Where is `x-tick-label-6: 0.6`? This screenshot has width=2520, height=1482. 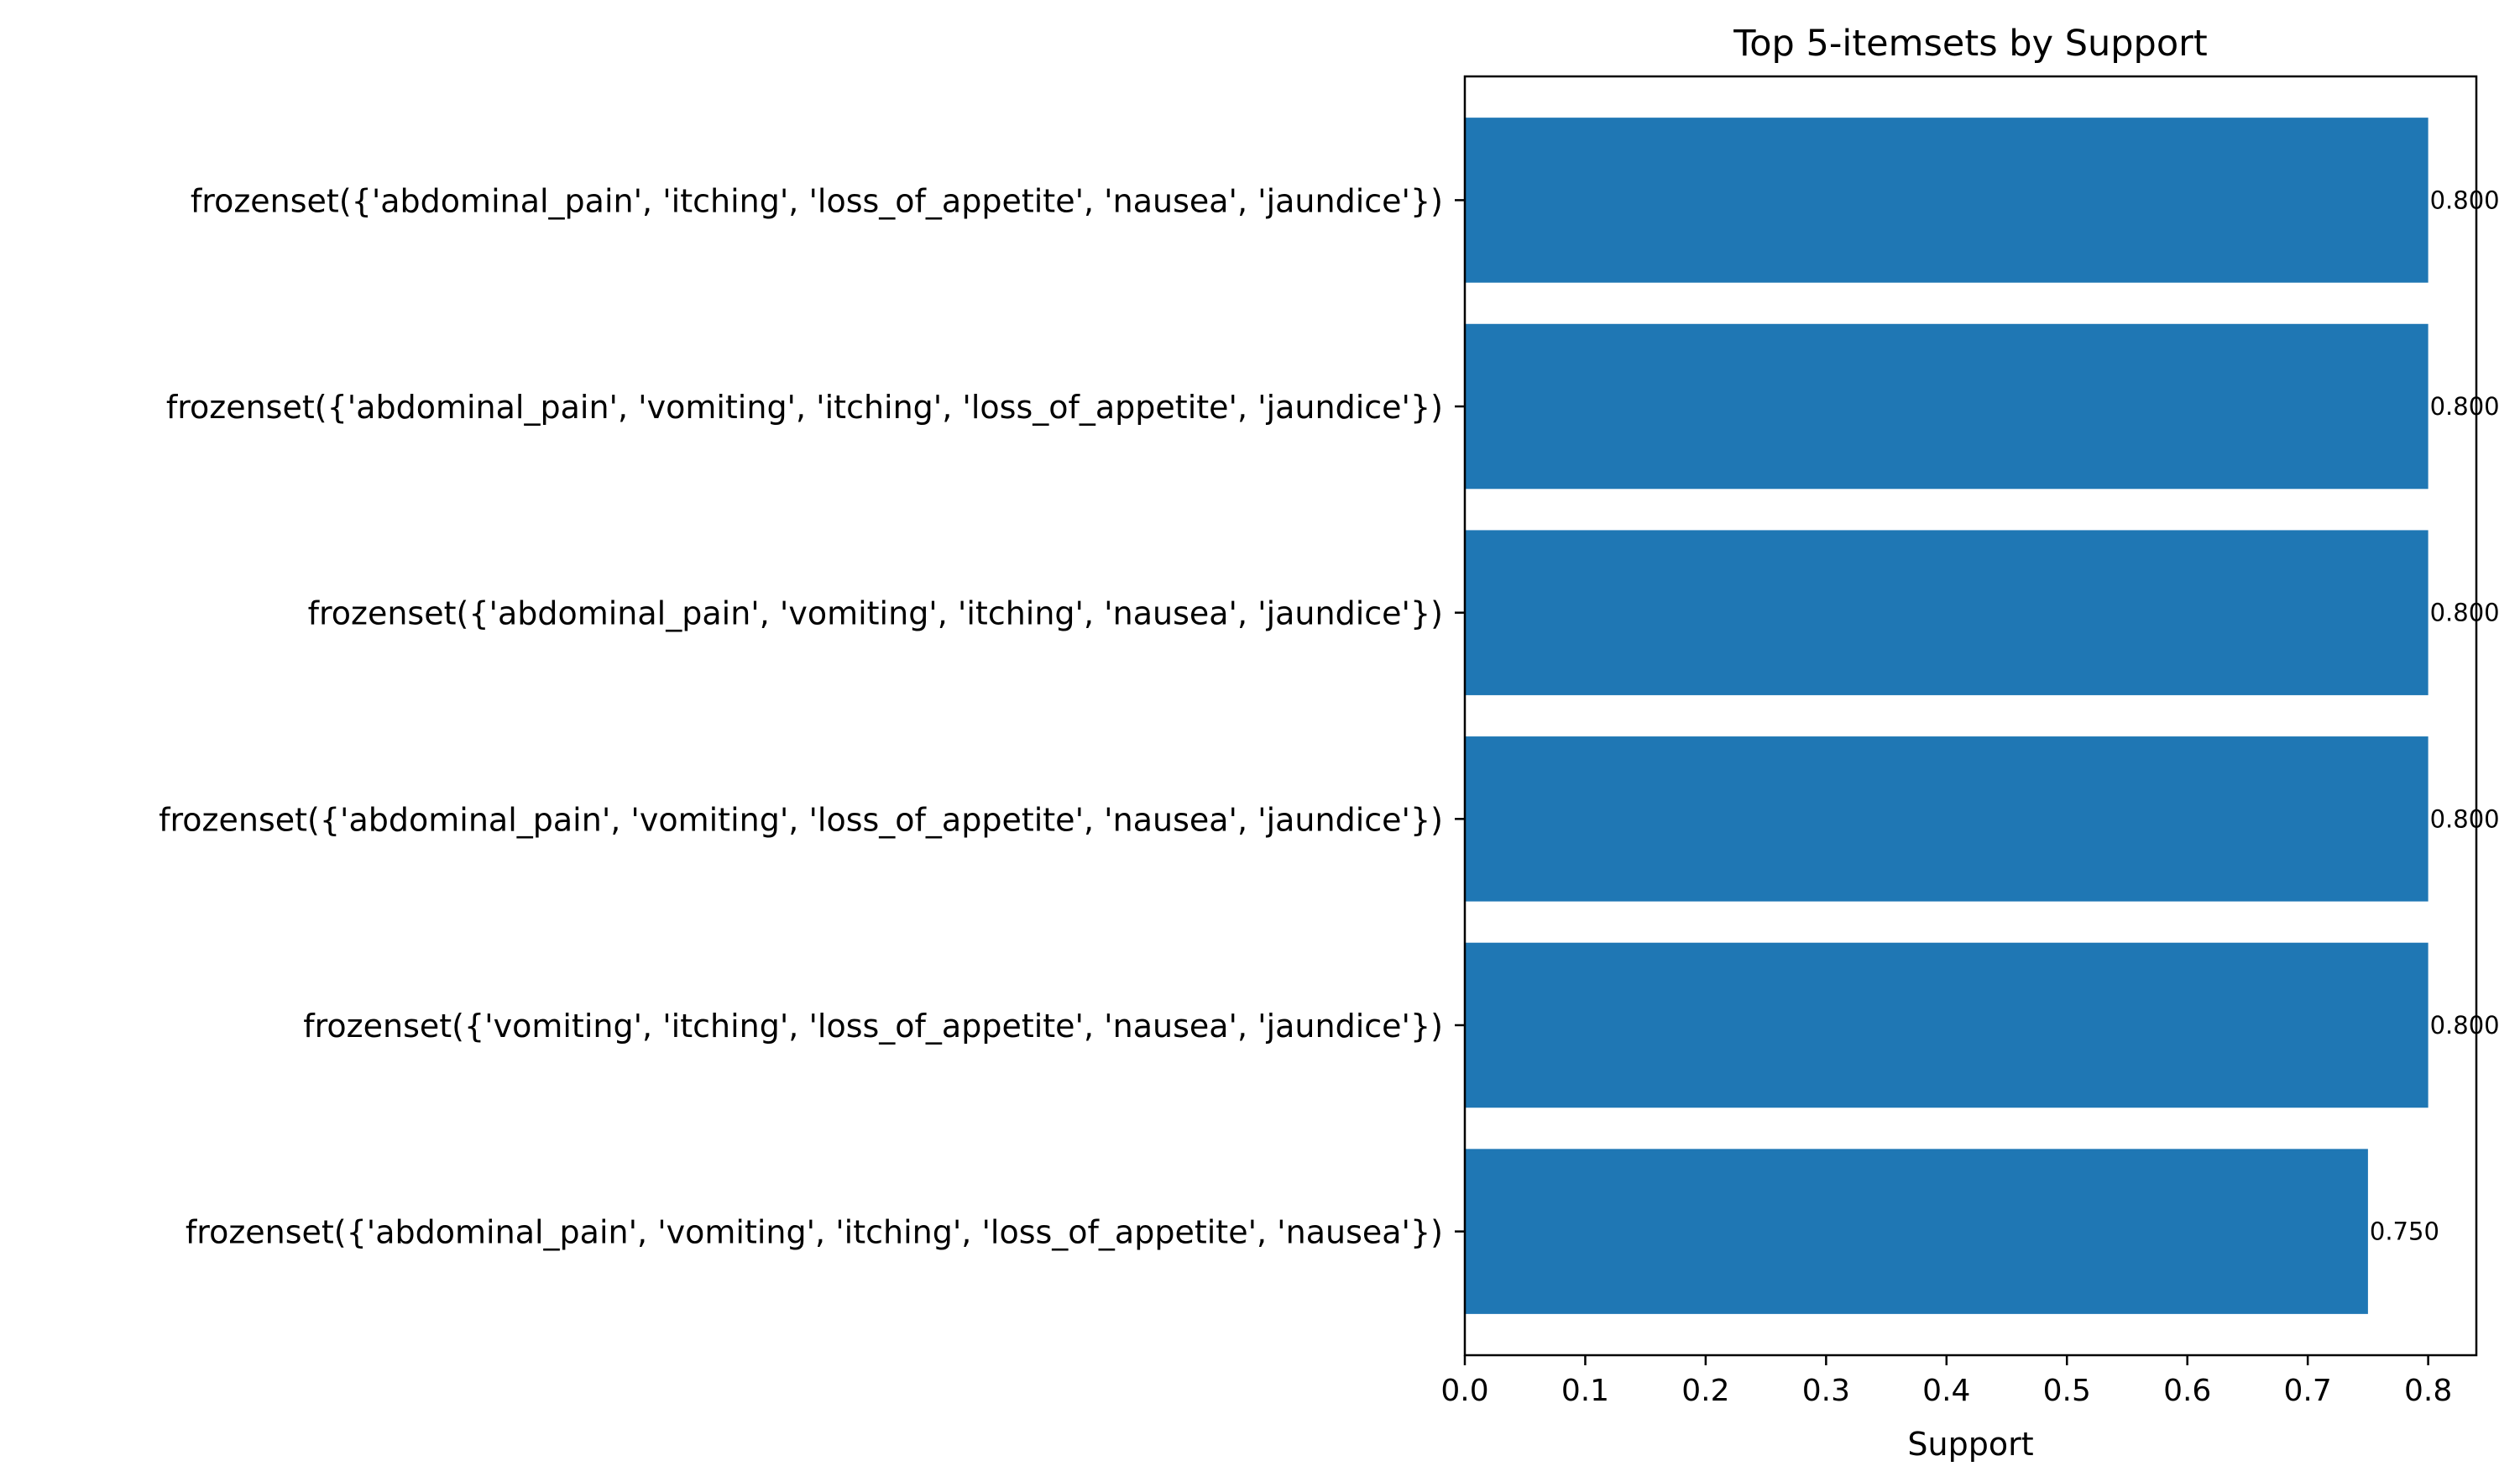 x-tick-label-6: 0.6 is located at coordinates (2187, 1391).